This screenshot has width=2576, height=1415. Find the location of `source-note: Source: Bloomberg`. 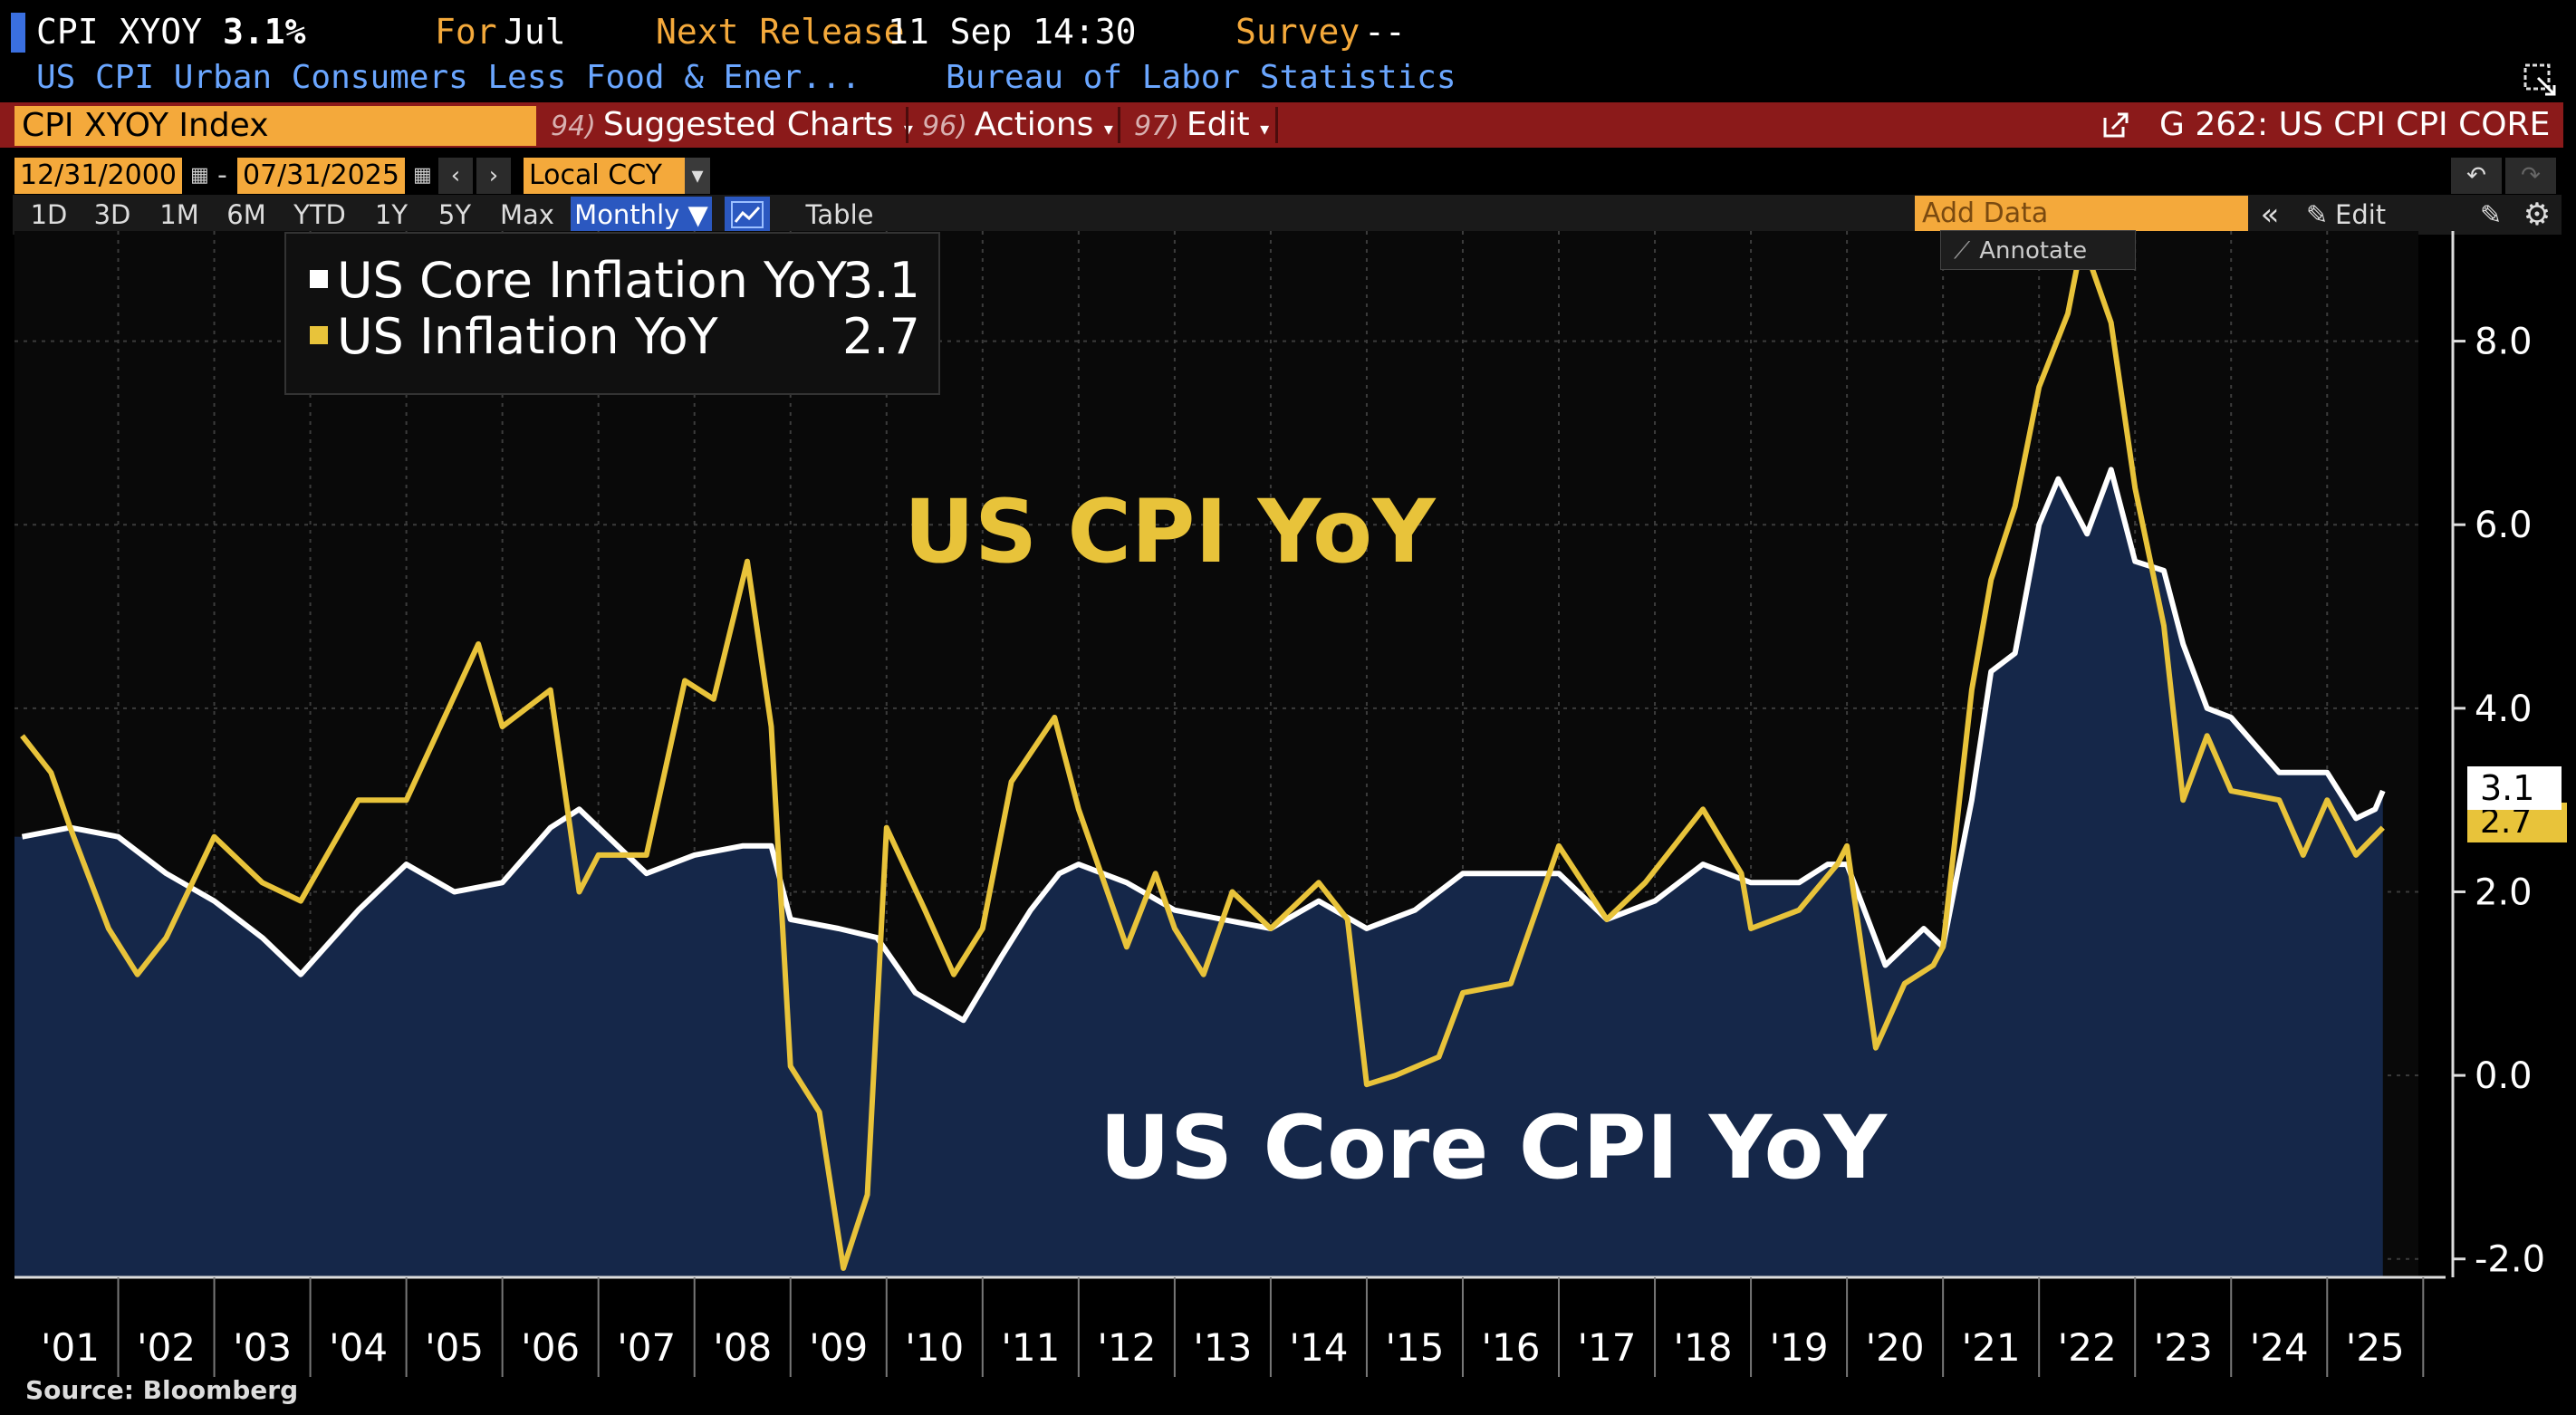

source-note: Source: Bloomberg is located at coordinates (162, 1390).